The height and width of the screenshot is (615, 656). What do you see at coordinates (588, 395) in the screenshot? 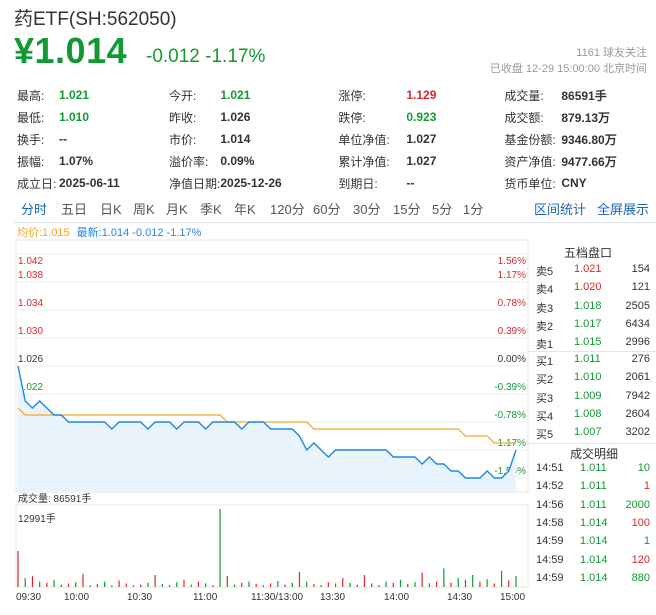
I see `book-price: 1.009` at bounding box center [588, 395].